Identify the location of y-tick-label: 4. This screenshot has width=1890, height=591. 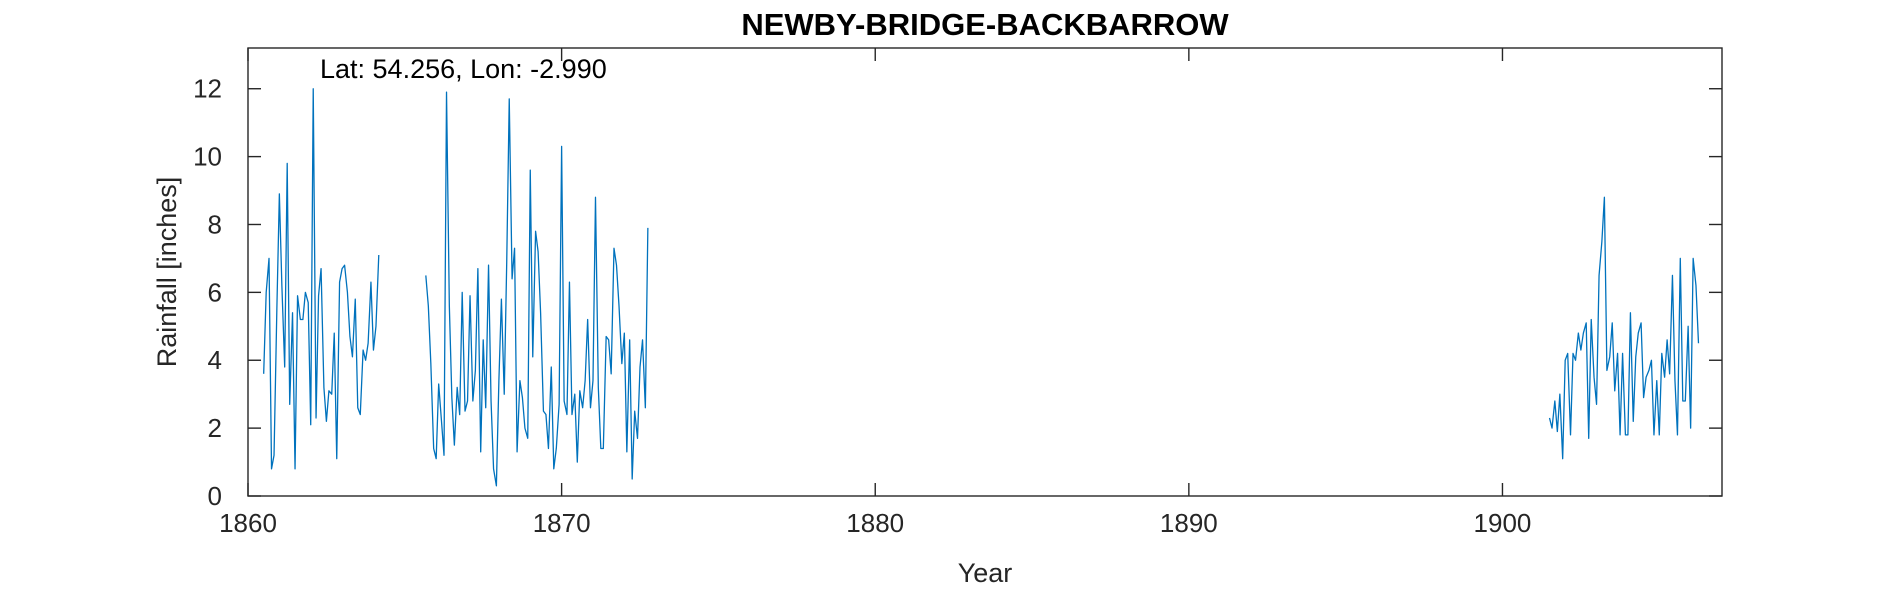
(215, 360).